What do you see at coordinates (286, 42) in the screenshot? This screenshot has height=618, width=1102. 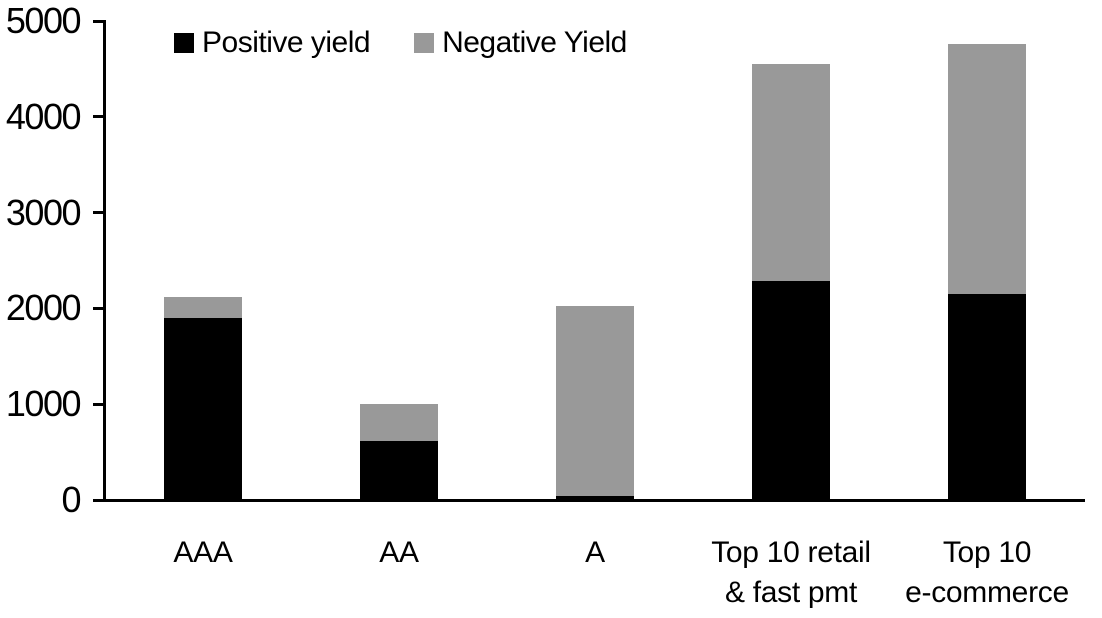 I see `legend-label-positive-yield: Positive yield` at bounding box center [286, 42].